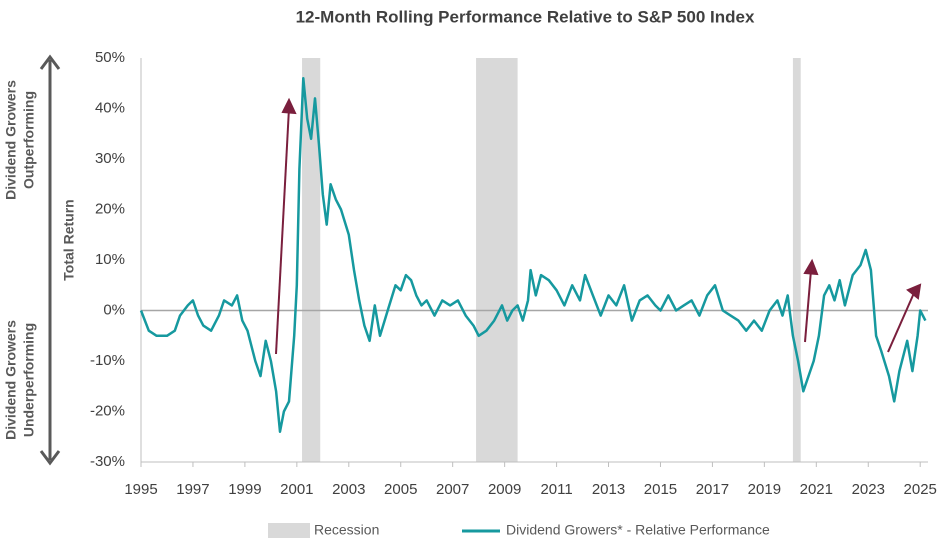 This screenshot has width=944, height=543. What do you see at coordinates (400, 489) in the screenshot?
I see `x-tick-label: 2005` at bounding box center [400, 489].